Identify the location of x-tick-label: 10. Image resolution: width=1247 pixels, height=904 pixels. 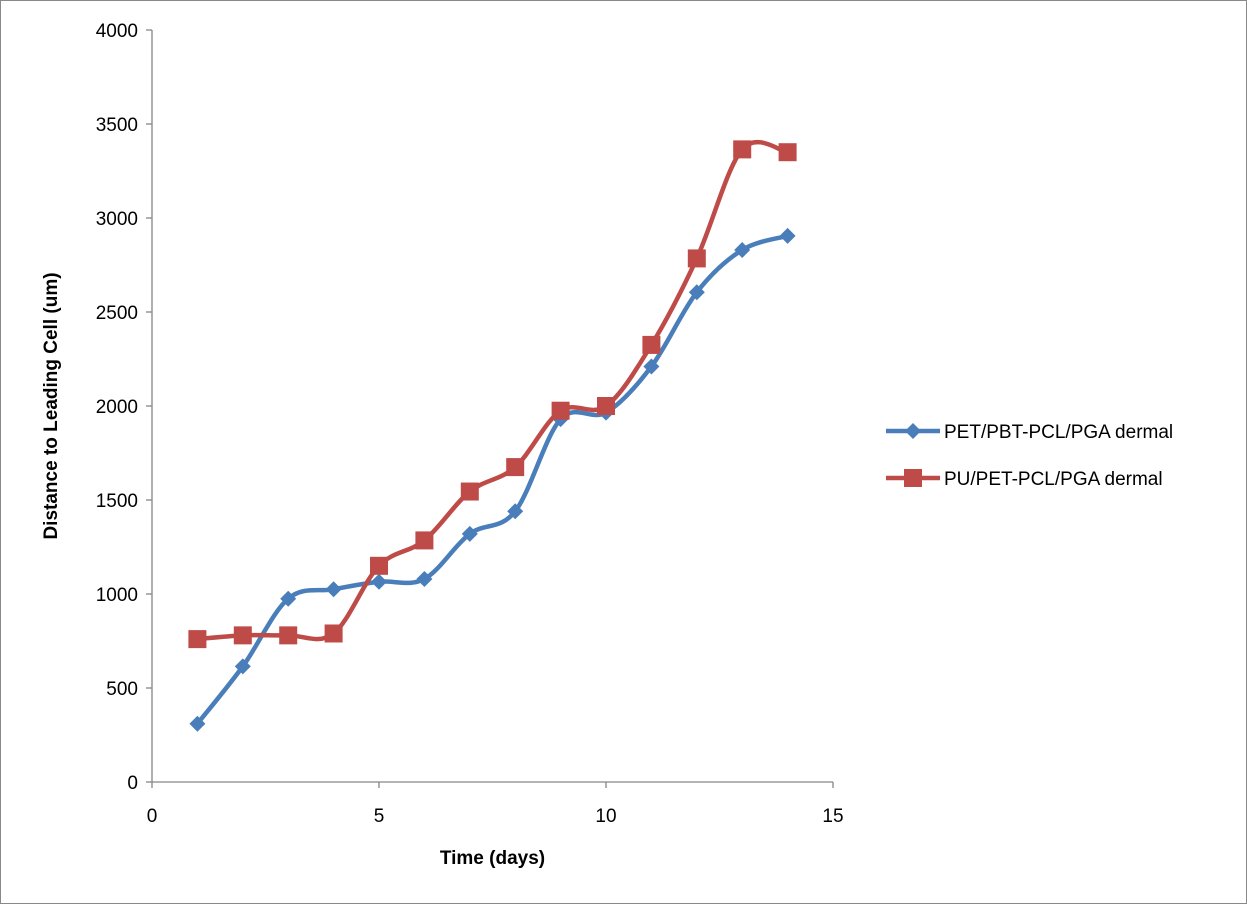
(605, 816).